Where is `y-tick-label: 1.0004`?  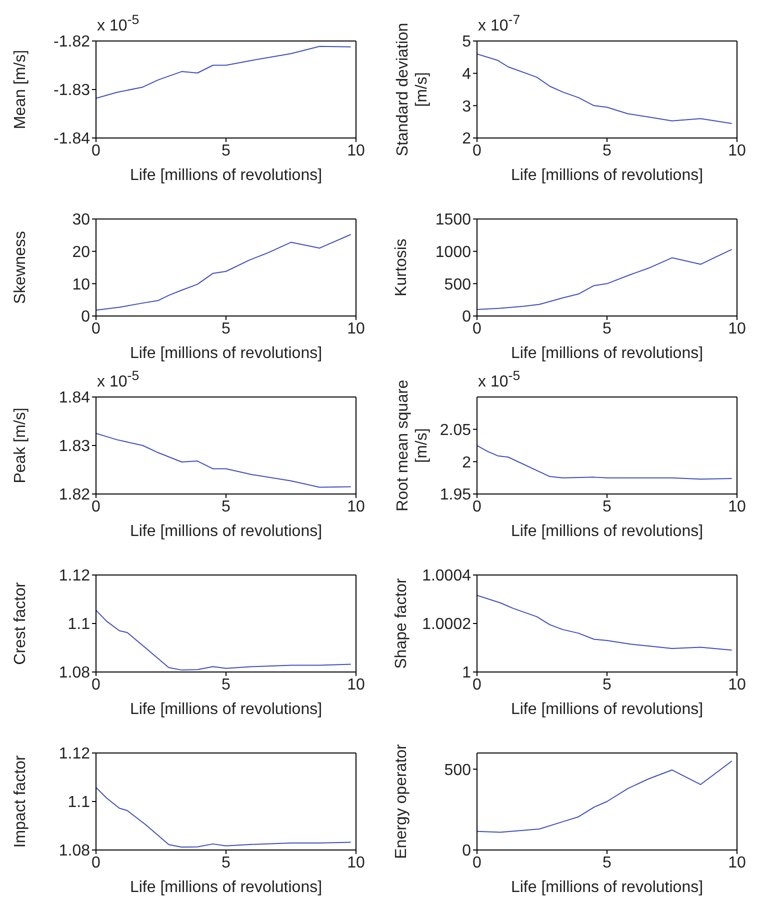
y-tick-label: 1.0004 is located at coordinates (447, 576).